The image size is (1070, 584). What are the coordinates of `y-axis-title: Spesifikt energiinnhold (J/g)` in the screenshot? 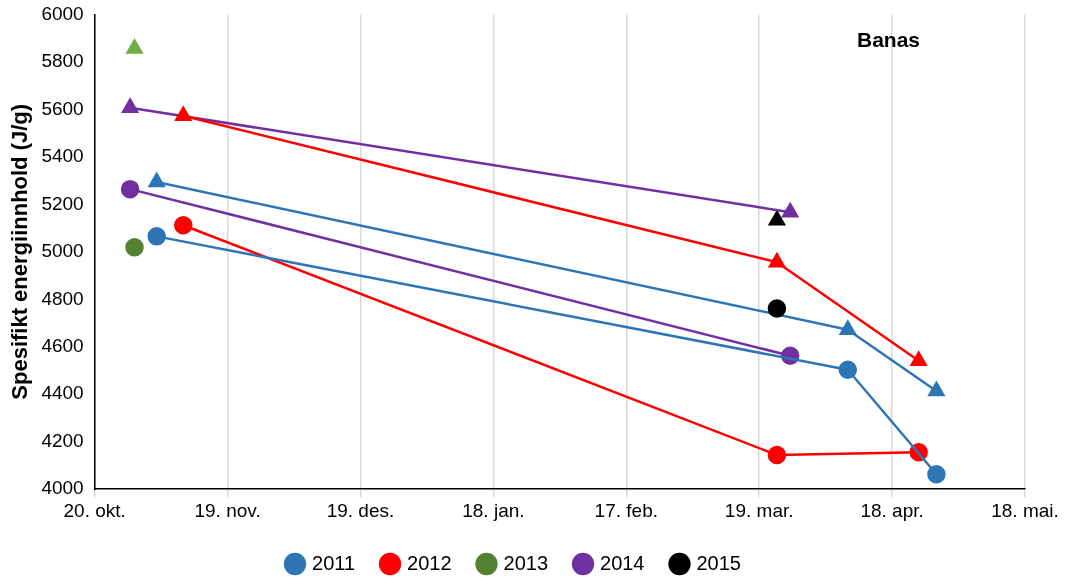 It's located at (20, 251).